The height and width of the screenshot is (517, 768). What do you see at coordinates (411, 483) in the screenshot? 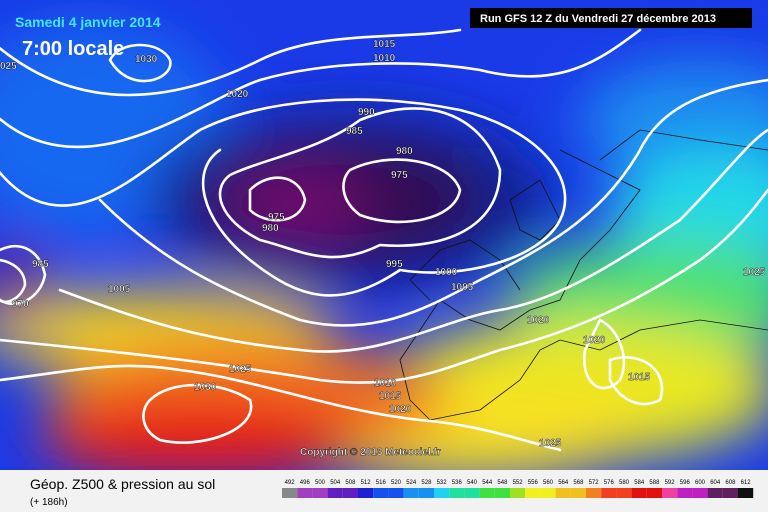
I see `scale-label: 524` at bounding box center [411, 483].